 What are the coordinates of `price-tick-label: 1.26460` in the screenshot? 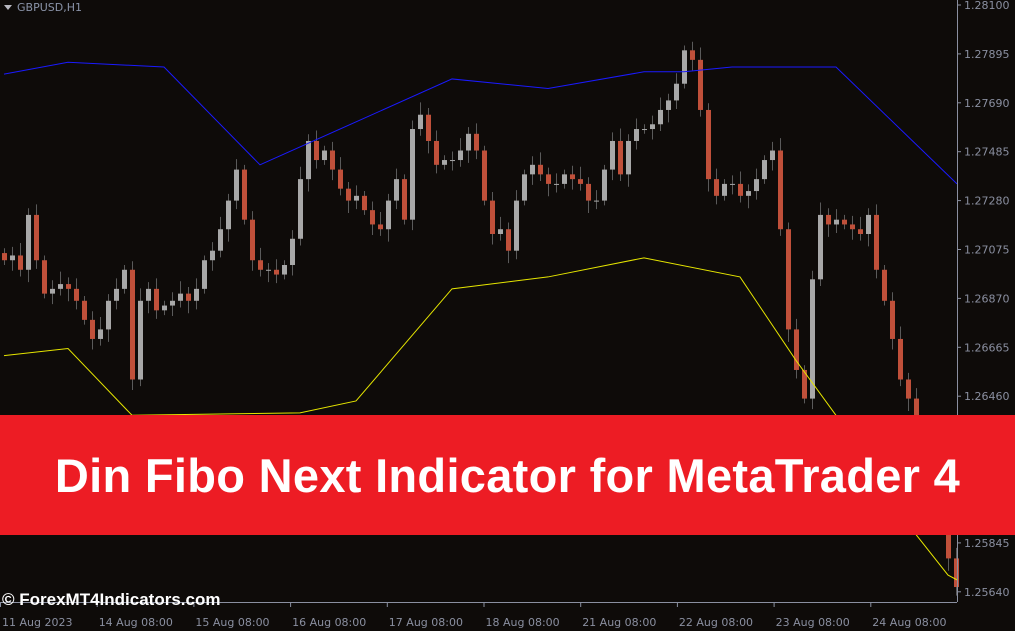 It's located at (987, 396).